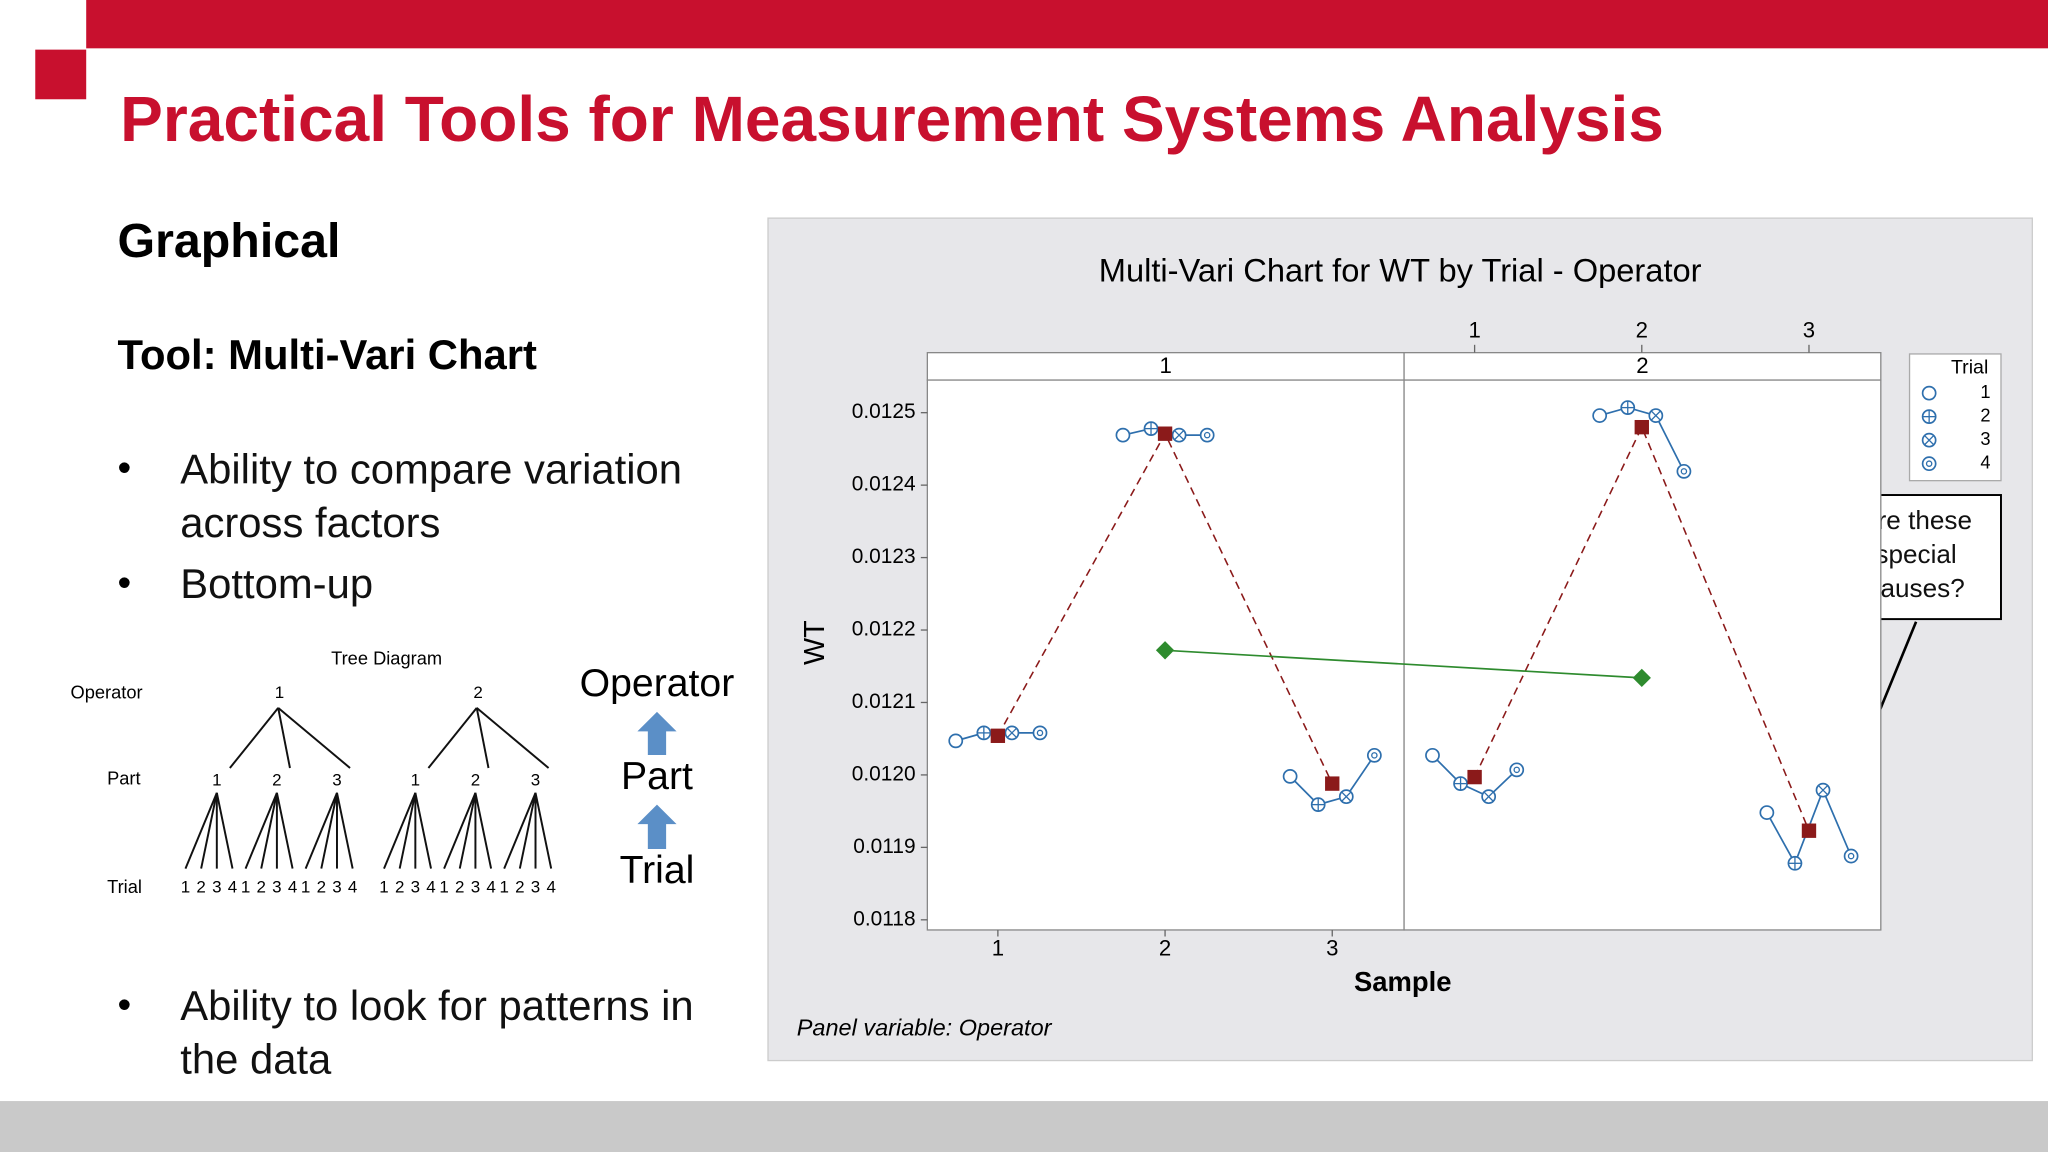 The image size is (2048, 1152). Describe the element at coordinates (1985, 438) in the screenshot. I see `legend-label: 3` at that location.